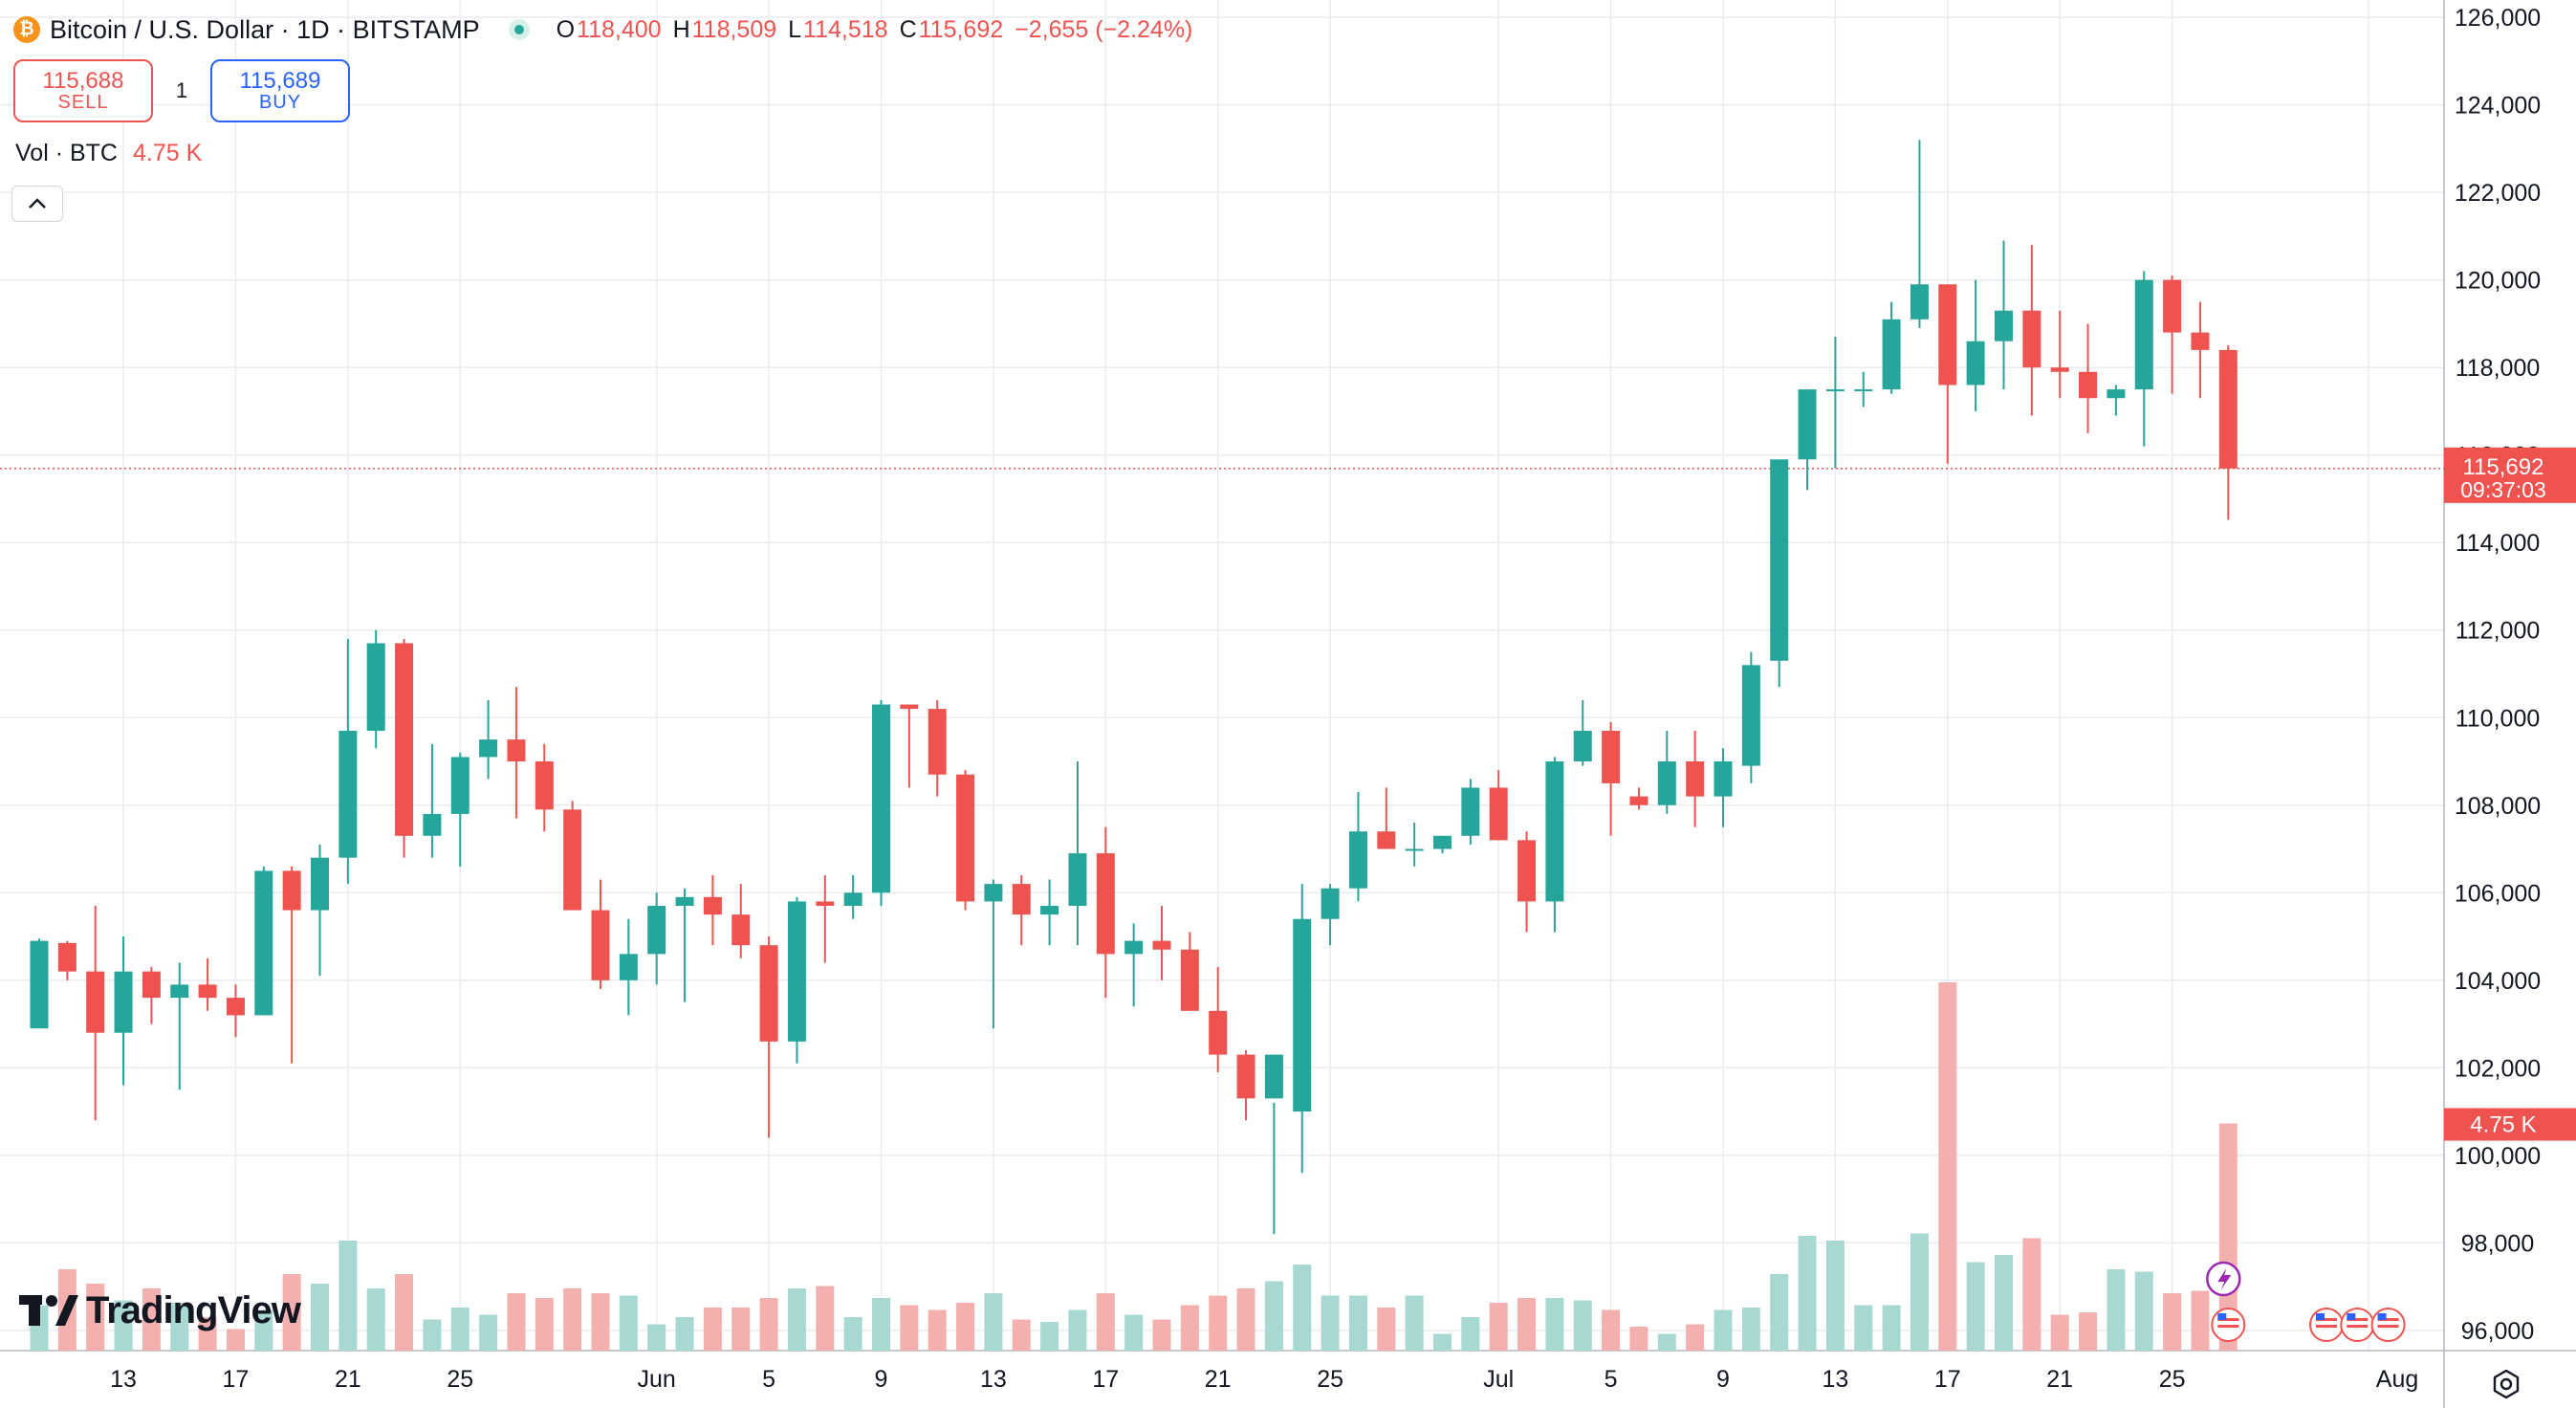  What do you see at coordinates (845, 29) in the screenshot?
I see `low-value: 114,518` at bounding box center [845, 29].